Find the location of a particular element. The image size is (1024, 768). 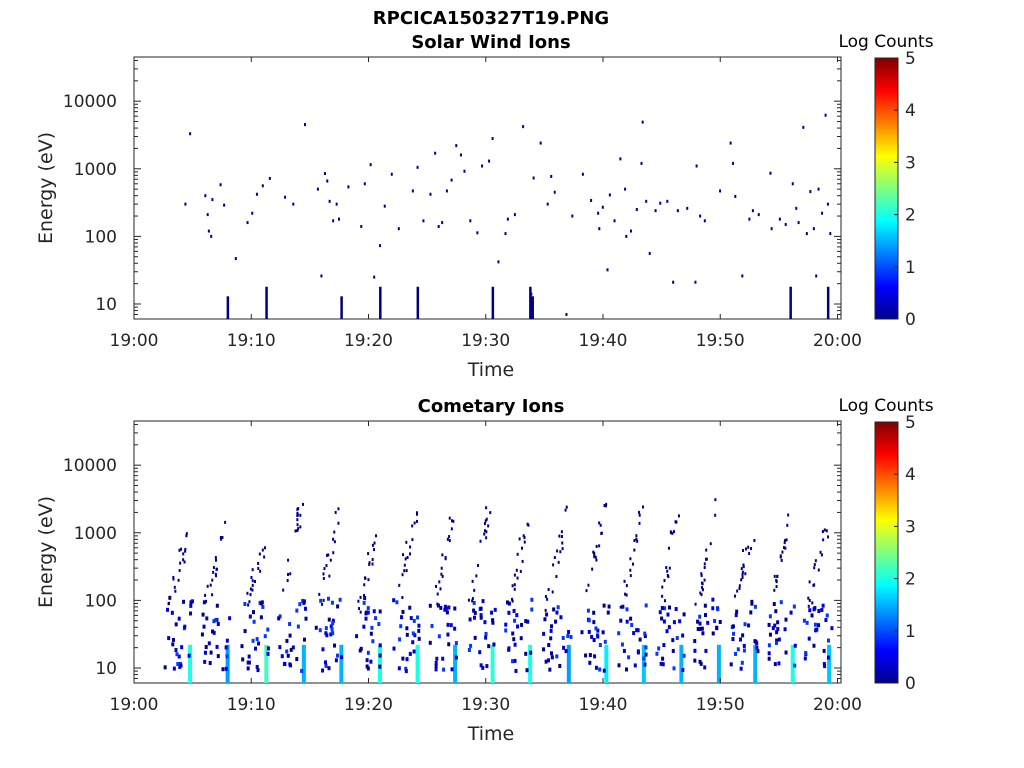

burst-core is located at coordinates (829, 663).